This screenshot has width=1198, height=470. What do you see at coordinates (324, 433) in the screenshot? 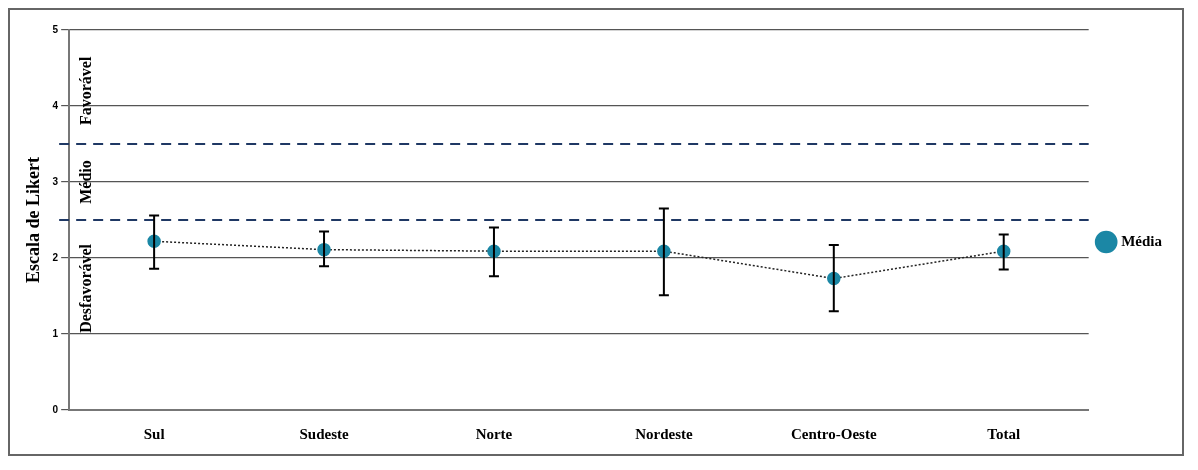
I see `x-tick-label: Sudeste` at bounding box center [324, 433].